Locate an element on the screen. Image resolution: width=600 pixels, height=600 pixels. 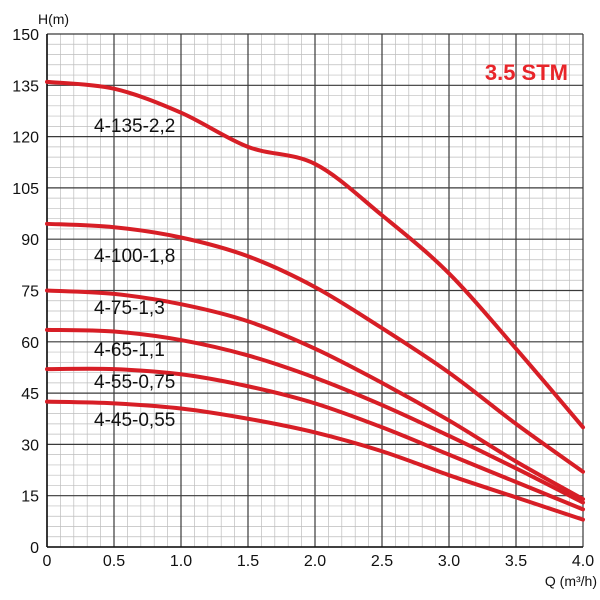
x-tick-label: 0.5 is located at coordinates (114, 561).